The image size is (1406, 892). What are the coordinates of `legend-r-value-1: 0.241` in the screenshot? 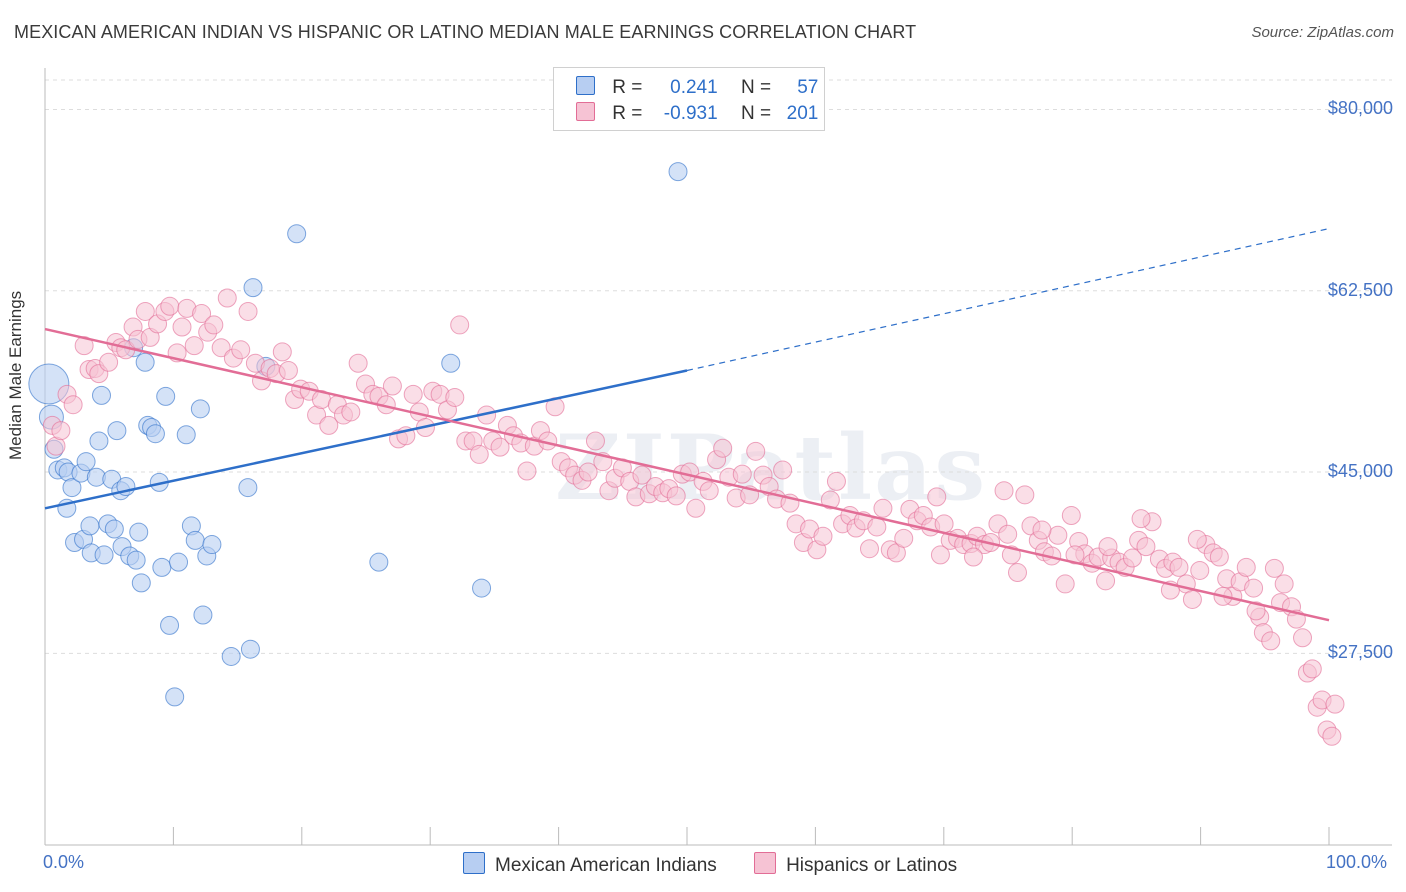 It's located at (694, 87).